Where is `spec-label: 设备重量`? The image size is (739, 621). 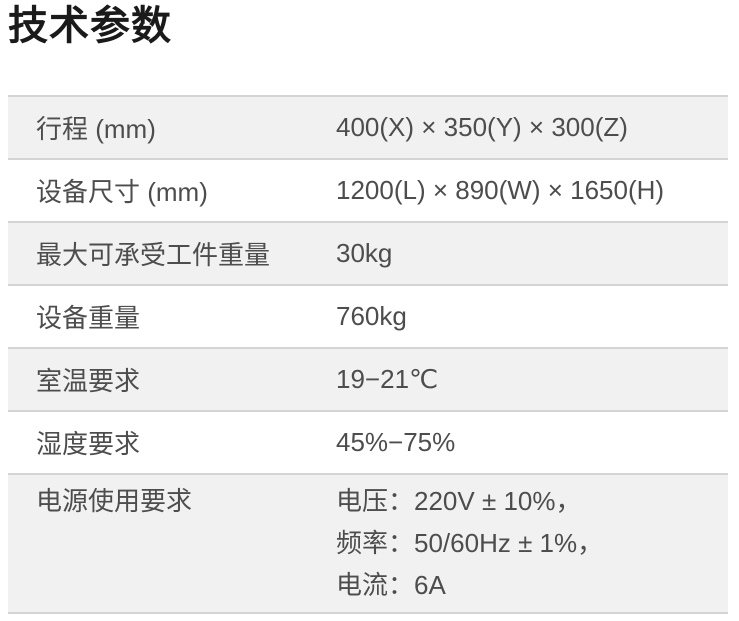
spec-label: 设备重量 is located at coordinates (88, 318).